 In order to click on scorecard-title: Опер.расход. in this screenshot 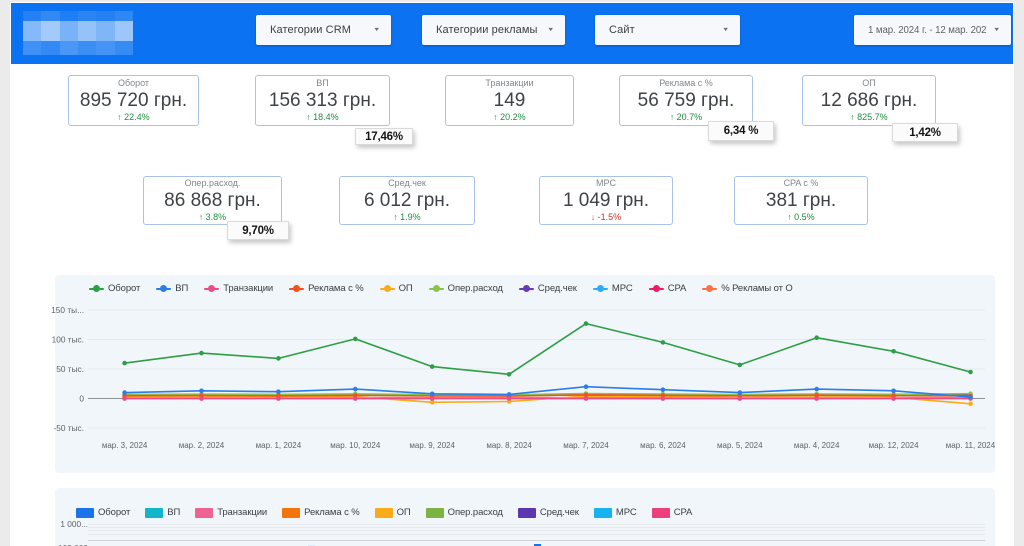, I will do `click(212, 183)`.